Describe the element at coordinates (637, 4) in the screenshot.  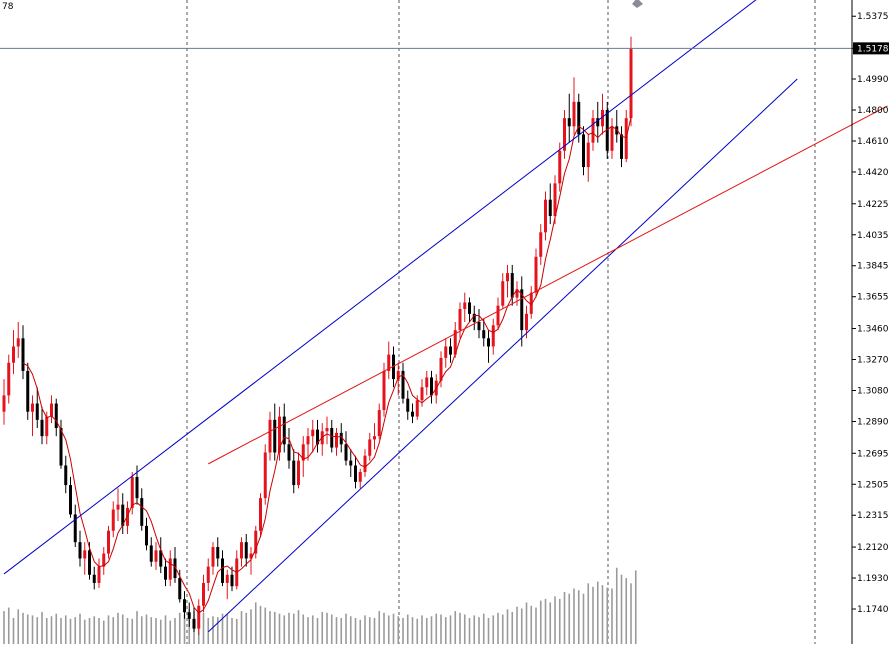
I see `scroll-marker-icon` at that location.